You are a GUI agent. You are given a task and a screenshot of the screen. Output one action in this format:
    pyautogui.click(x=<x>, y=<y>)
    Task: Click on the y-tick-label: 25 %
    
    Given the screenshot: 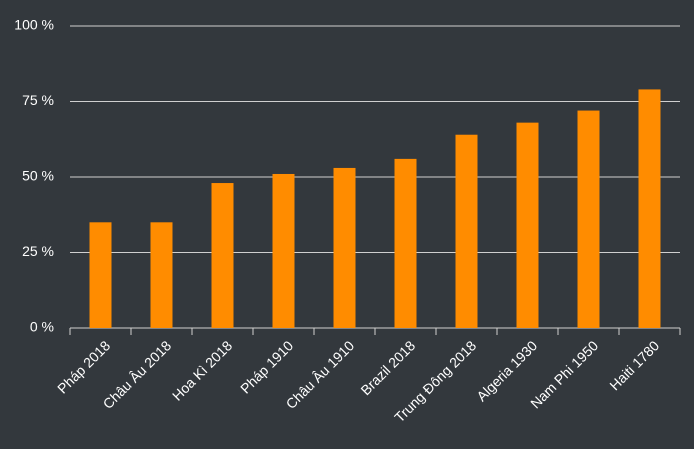 What is the action you would take?
    pyautogui.click(x=38, y=251)
    